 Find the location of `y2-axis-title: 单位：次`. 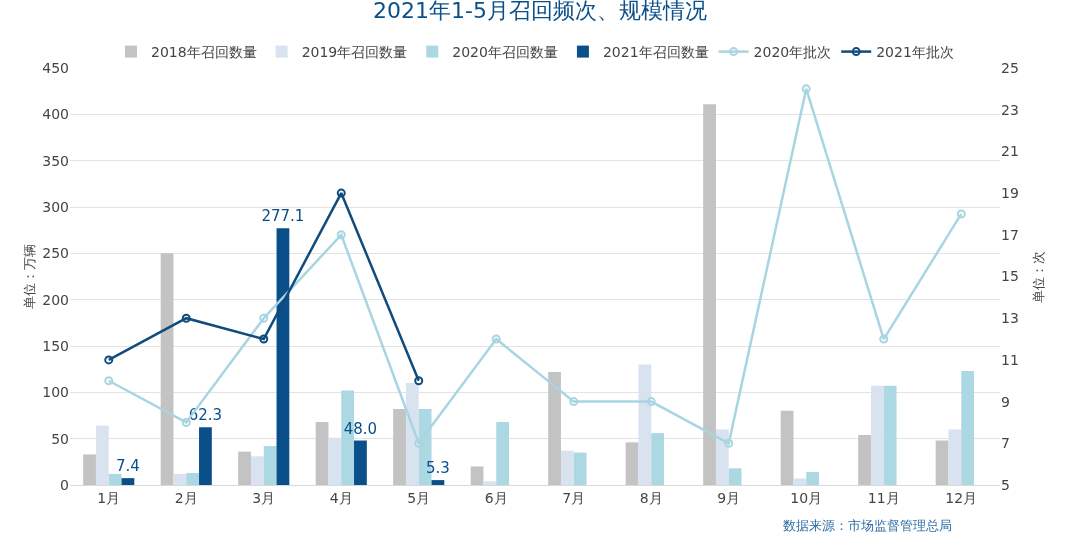

y2-axis-title: 单位：次 is located at coordinates (1038, 276).